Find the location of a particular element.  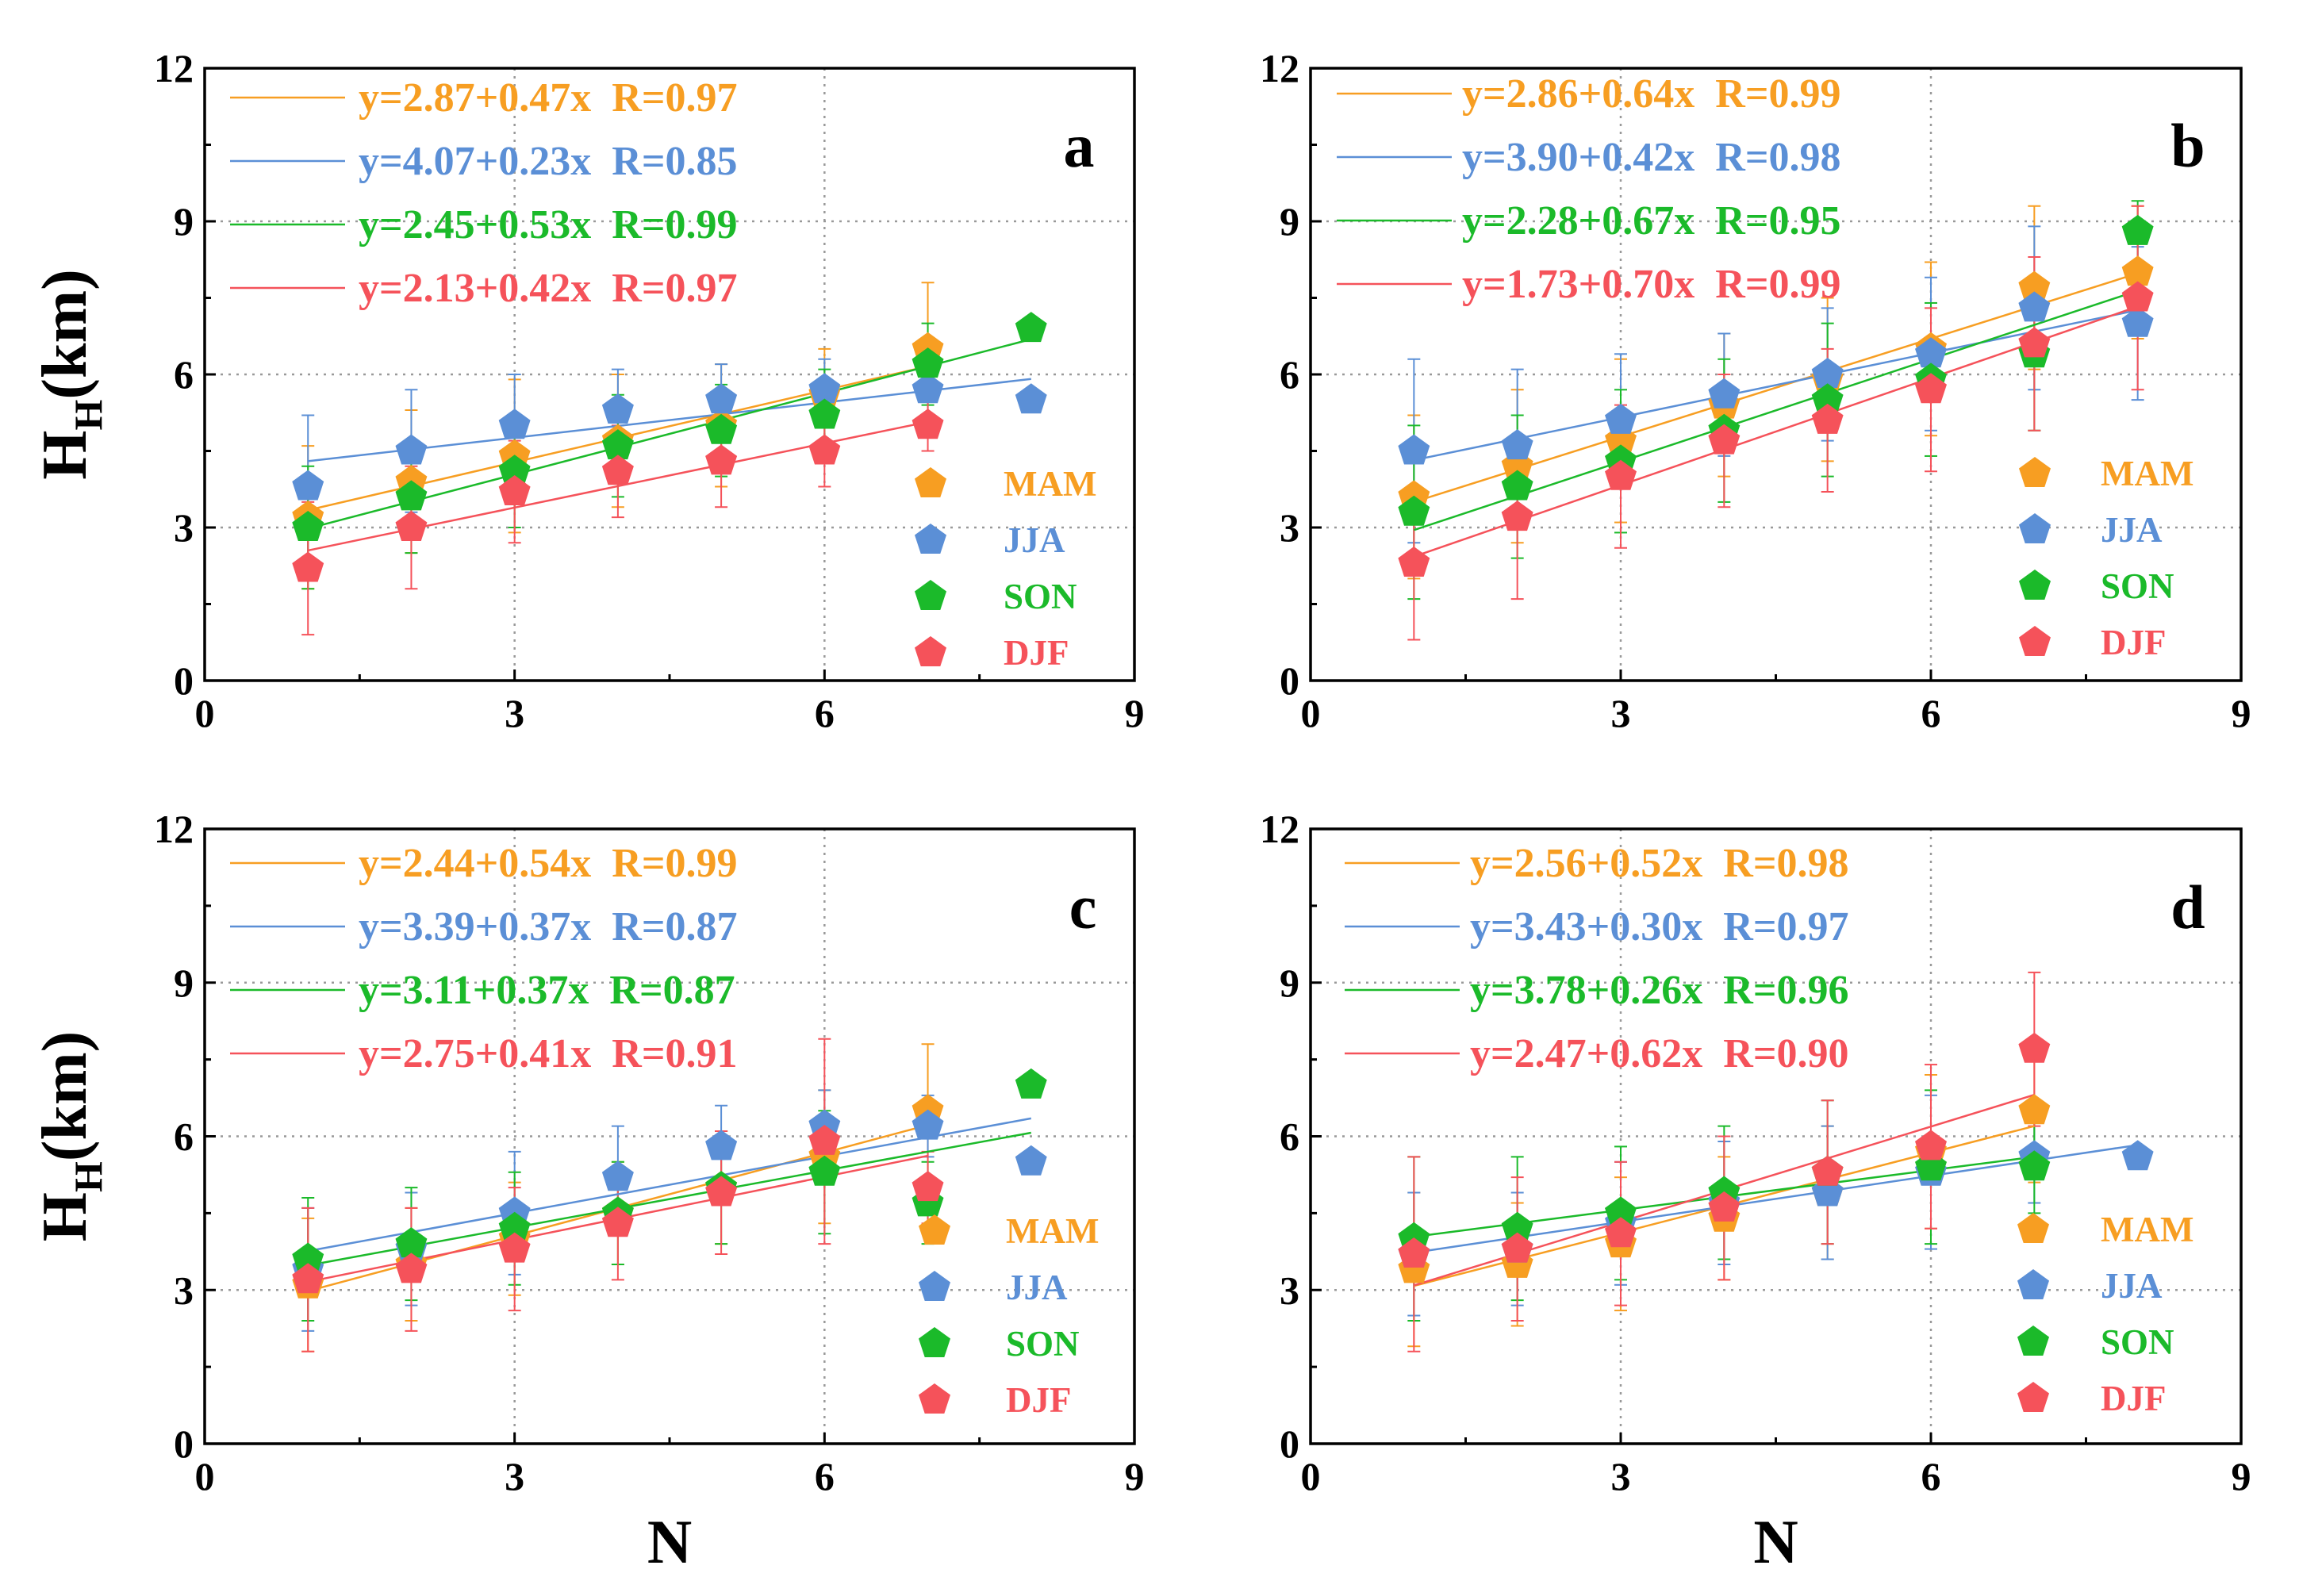

y-tick-label: 0 is located at coordinates (1289, 680).